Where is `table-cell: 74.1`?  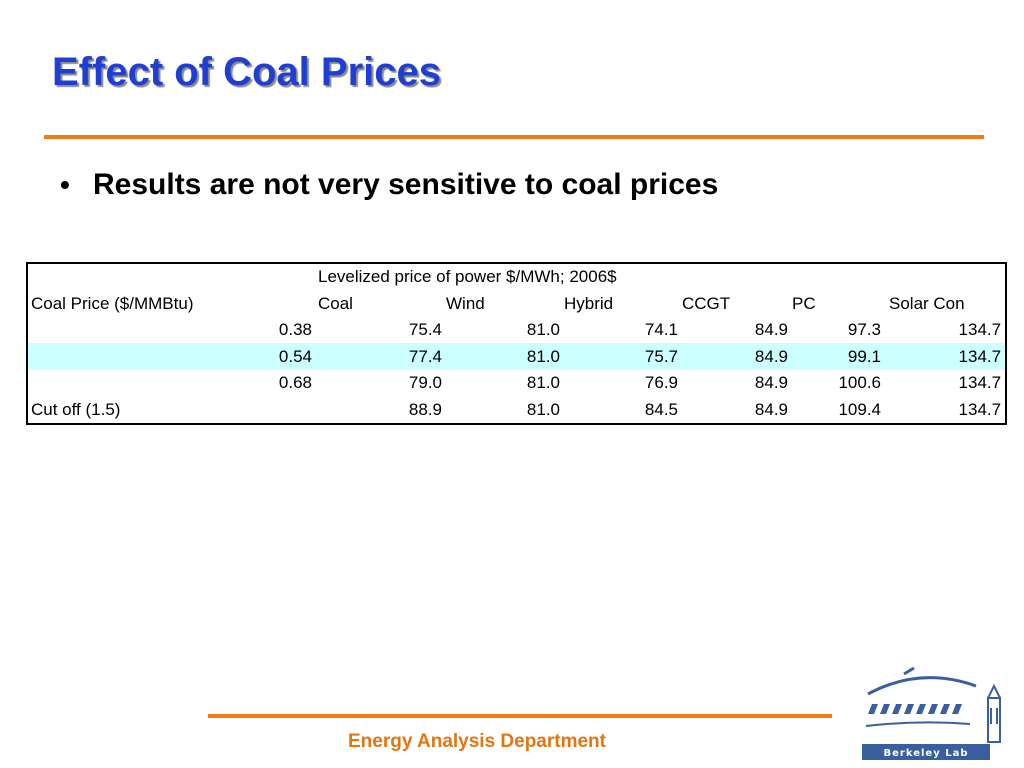 table-cell: 74.1 is located at coordinates (661, 330).